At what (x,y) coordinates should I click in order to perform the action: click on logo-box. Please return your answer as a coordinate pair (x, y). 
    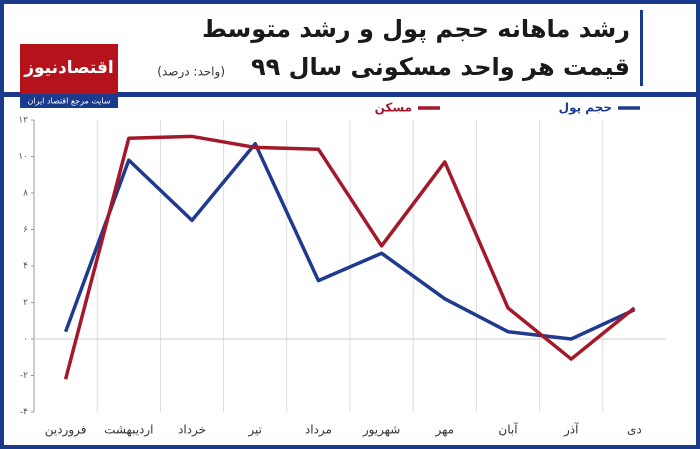
    Looking at the image, I should click on (69, 69).